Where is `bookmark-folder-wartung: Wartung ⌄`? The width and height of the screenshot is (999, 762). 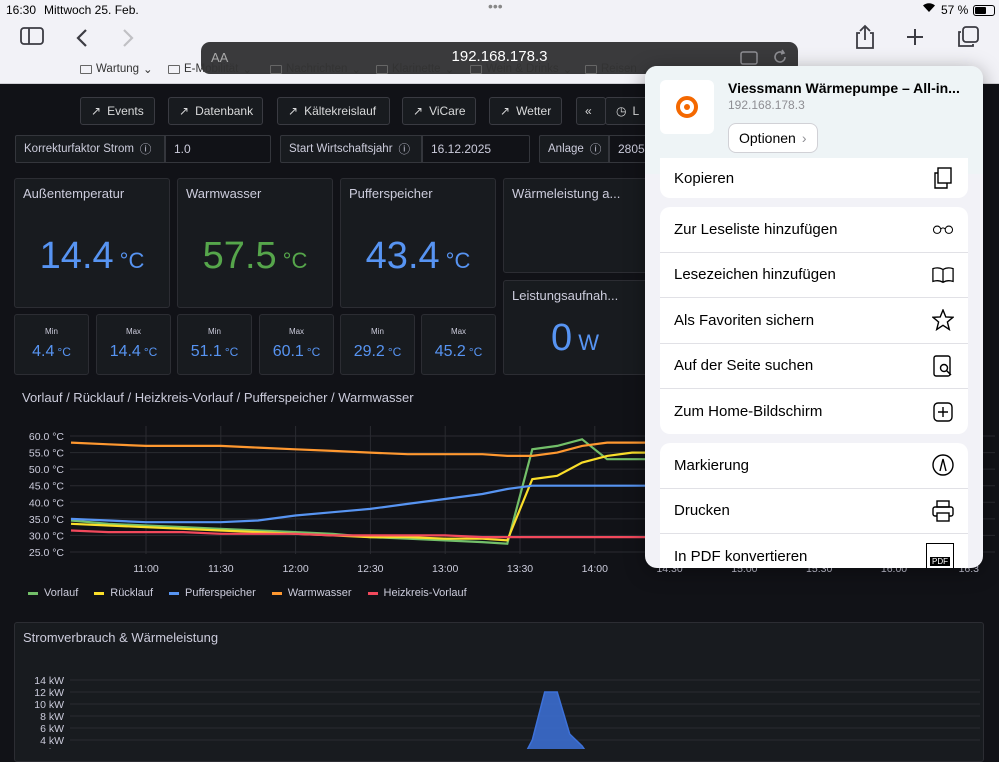
bookmark-folder-wartung: Wartung ⌄ is located at coordinates (116, 69).